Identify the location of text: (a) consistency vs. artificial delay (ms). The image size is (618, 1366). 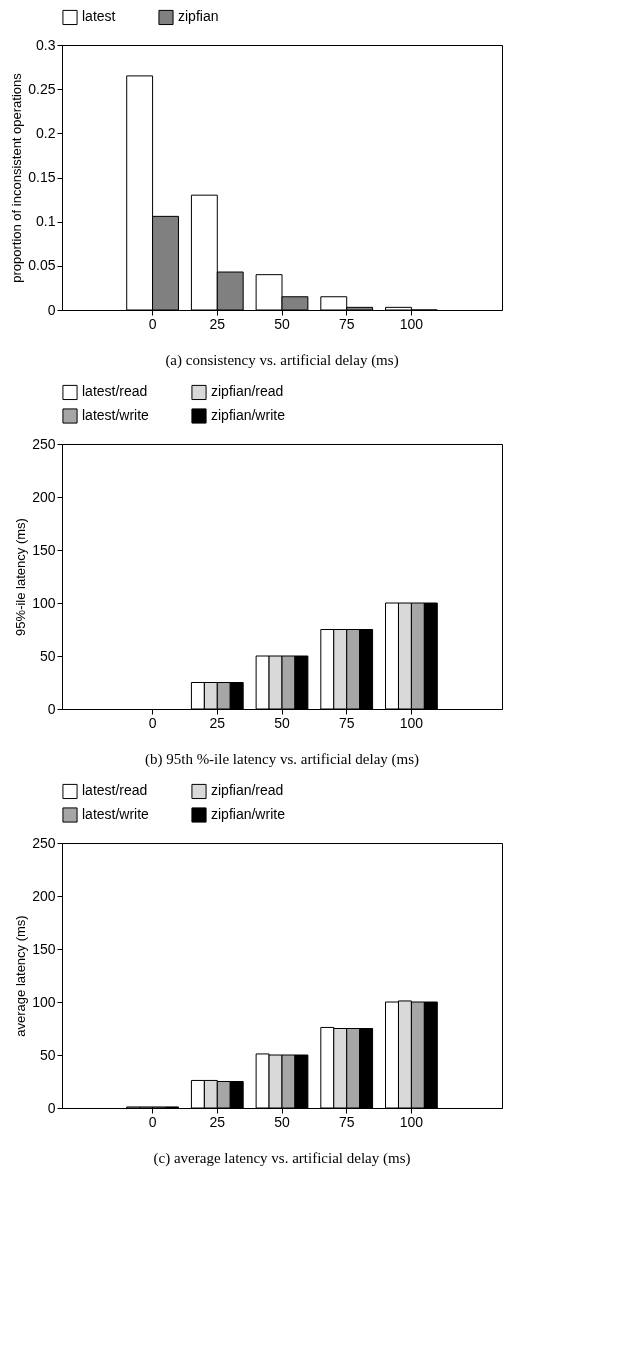
(282, 360).